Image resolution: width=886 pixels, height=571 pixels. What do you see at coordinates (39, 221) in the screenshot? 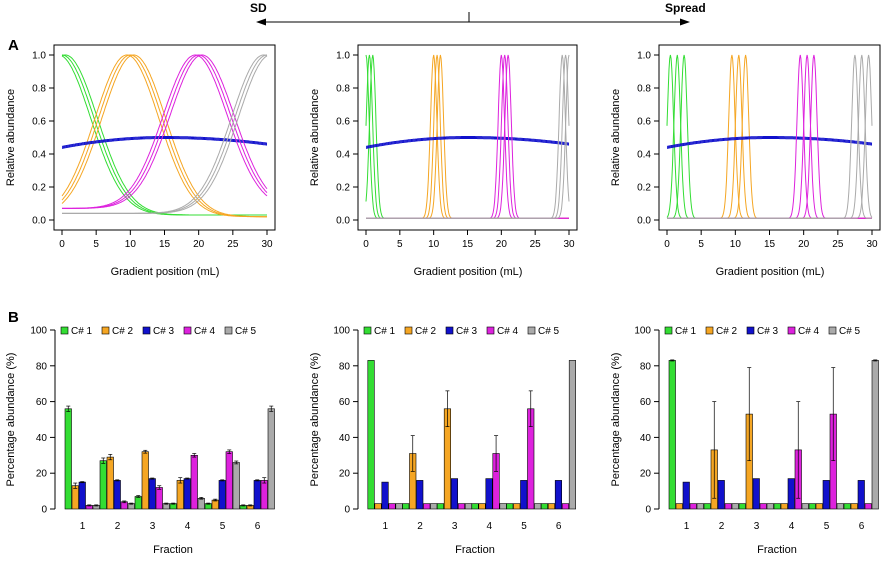
I see `y-tick-label: 0.0` at bounding box center [39, 221].